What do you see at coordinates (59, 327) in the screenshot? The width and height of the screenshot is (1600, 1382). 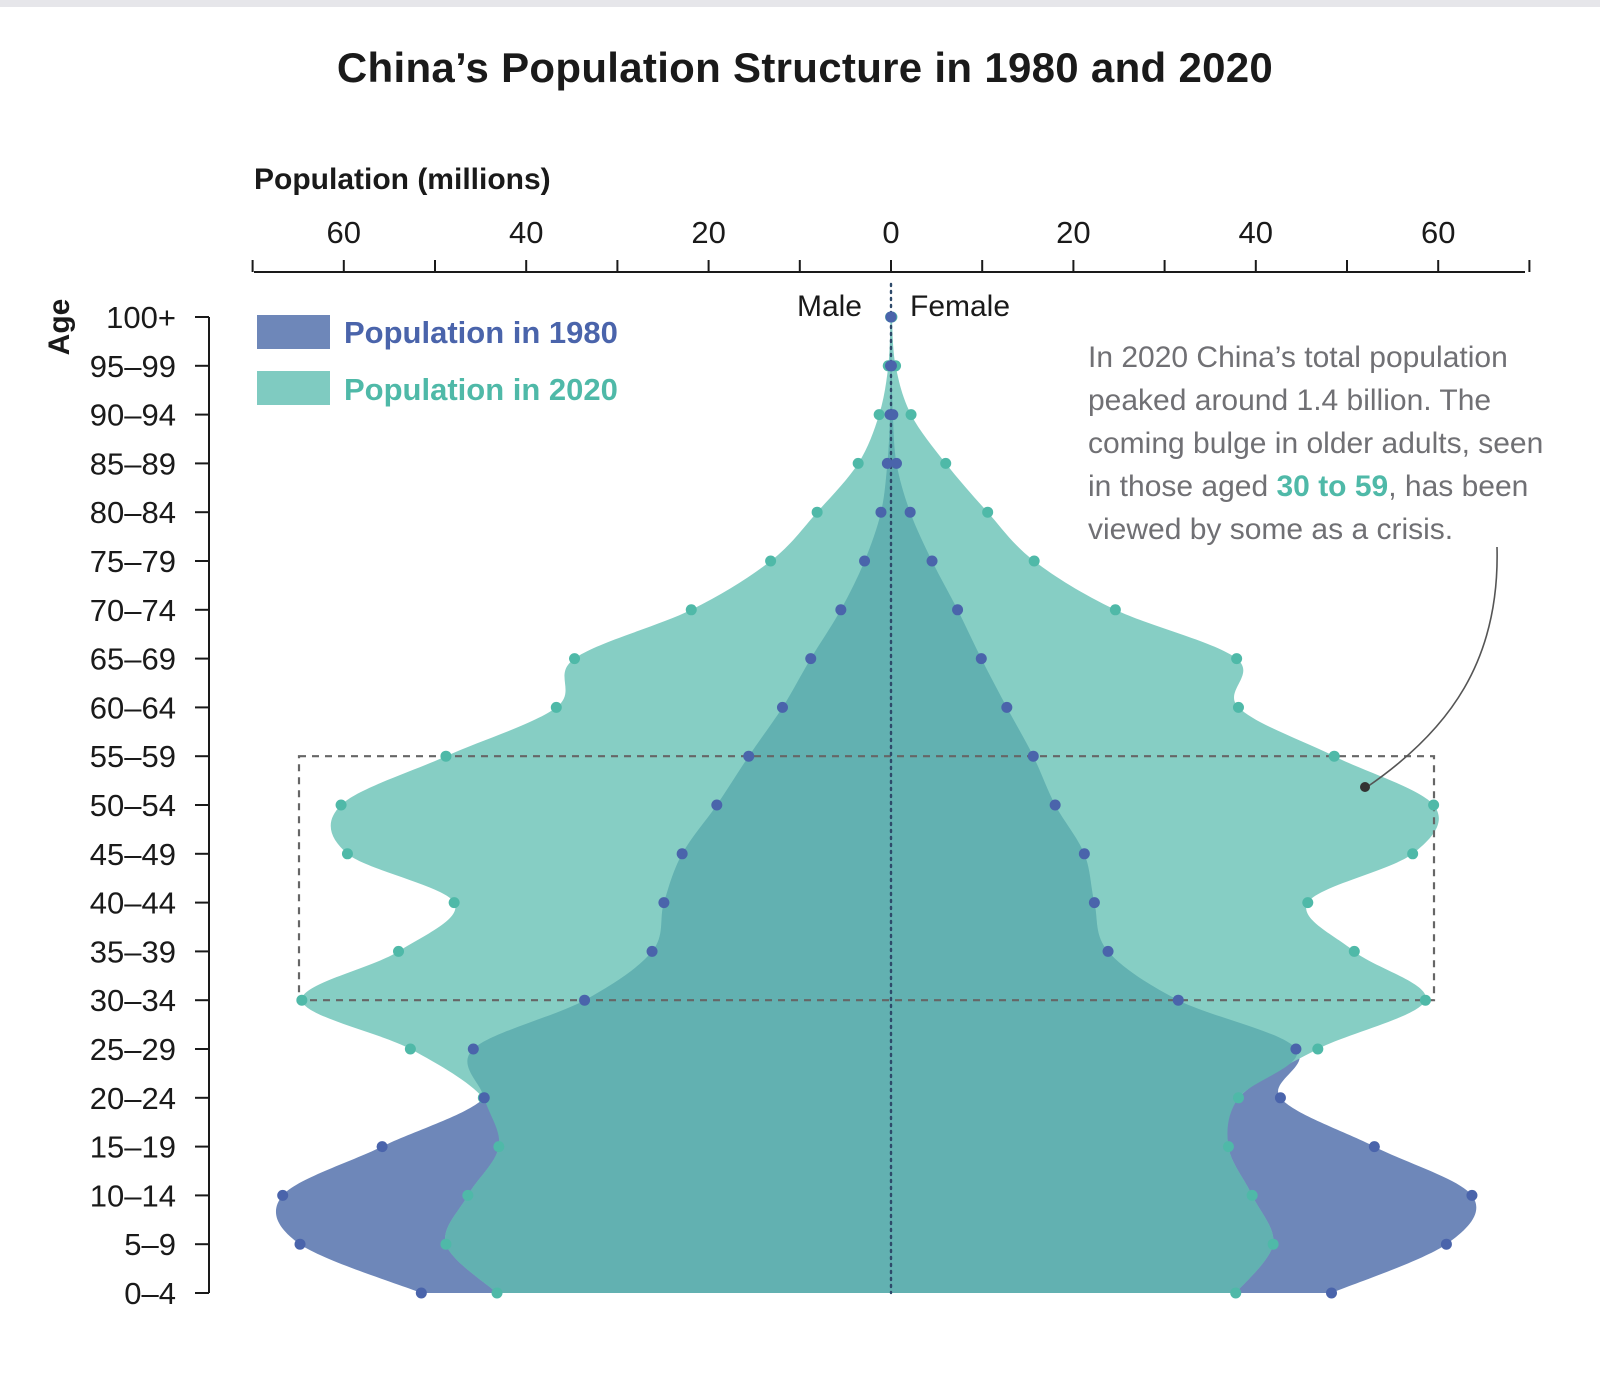 I see `y-axis-title: Age` at bounding box center [59, 327].